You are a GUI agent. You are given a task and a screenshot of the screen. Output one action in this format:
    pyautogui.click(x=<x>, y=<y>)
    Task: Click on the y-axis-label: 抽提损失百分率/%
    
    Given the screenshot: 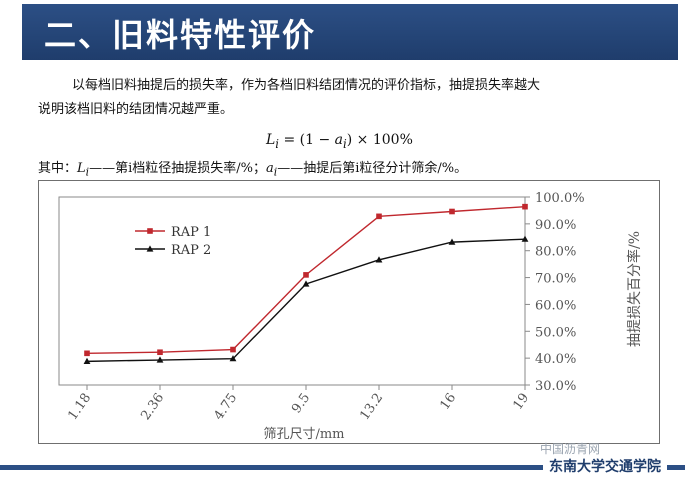 What is the action you would take?
    pyautogui.click(x=634, y=289)
    